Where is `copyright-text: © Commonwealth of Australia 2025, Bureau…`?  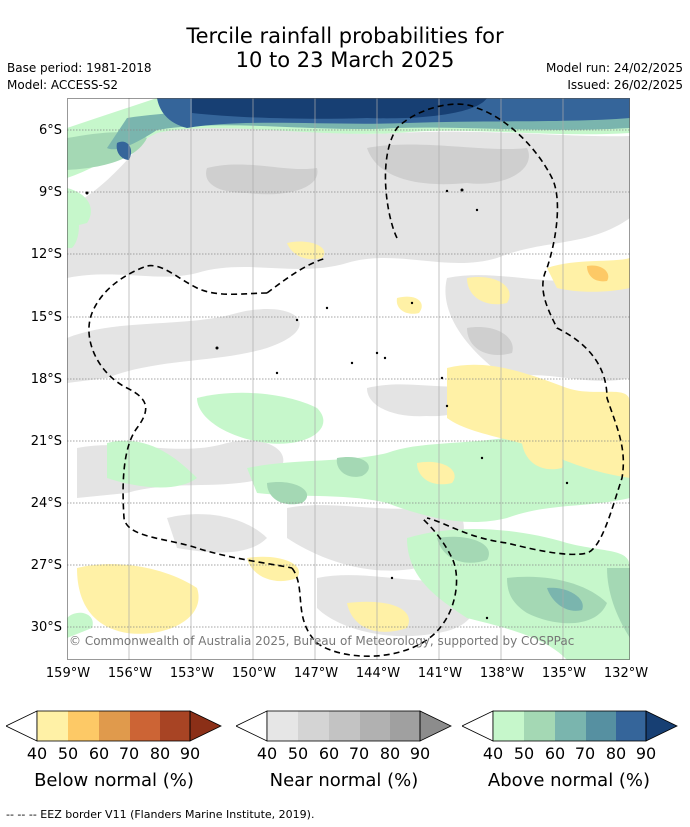
copyright-text: © Commonwealth of Australia 2025, Bureau… is located at coordinates (322, 641).